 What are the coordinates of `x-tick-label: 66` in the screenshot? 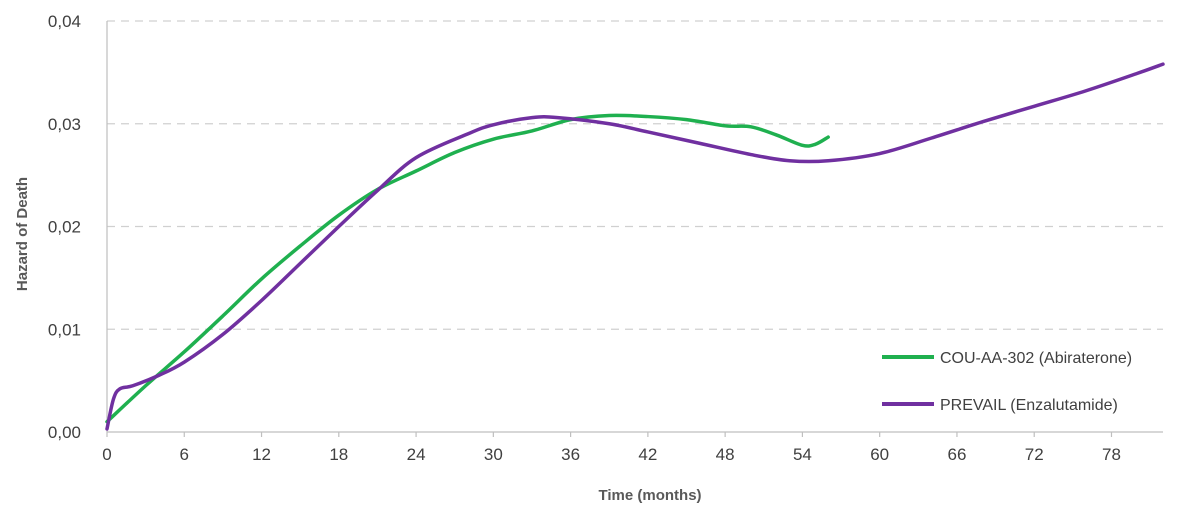 It's located at (956, 454).